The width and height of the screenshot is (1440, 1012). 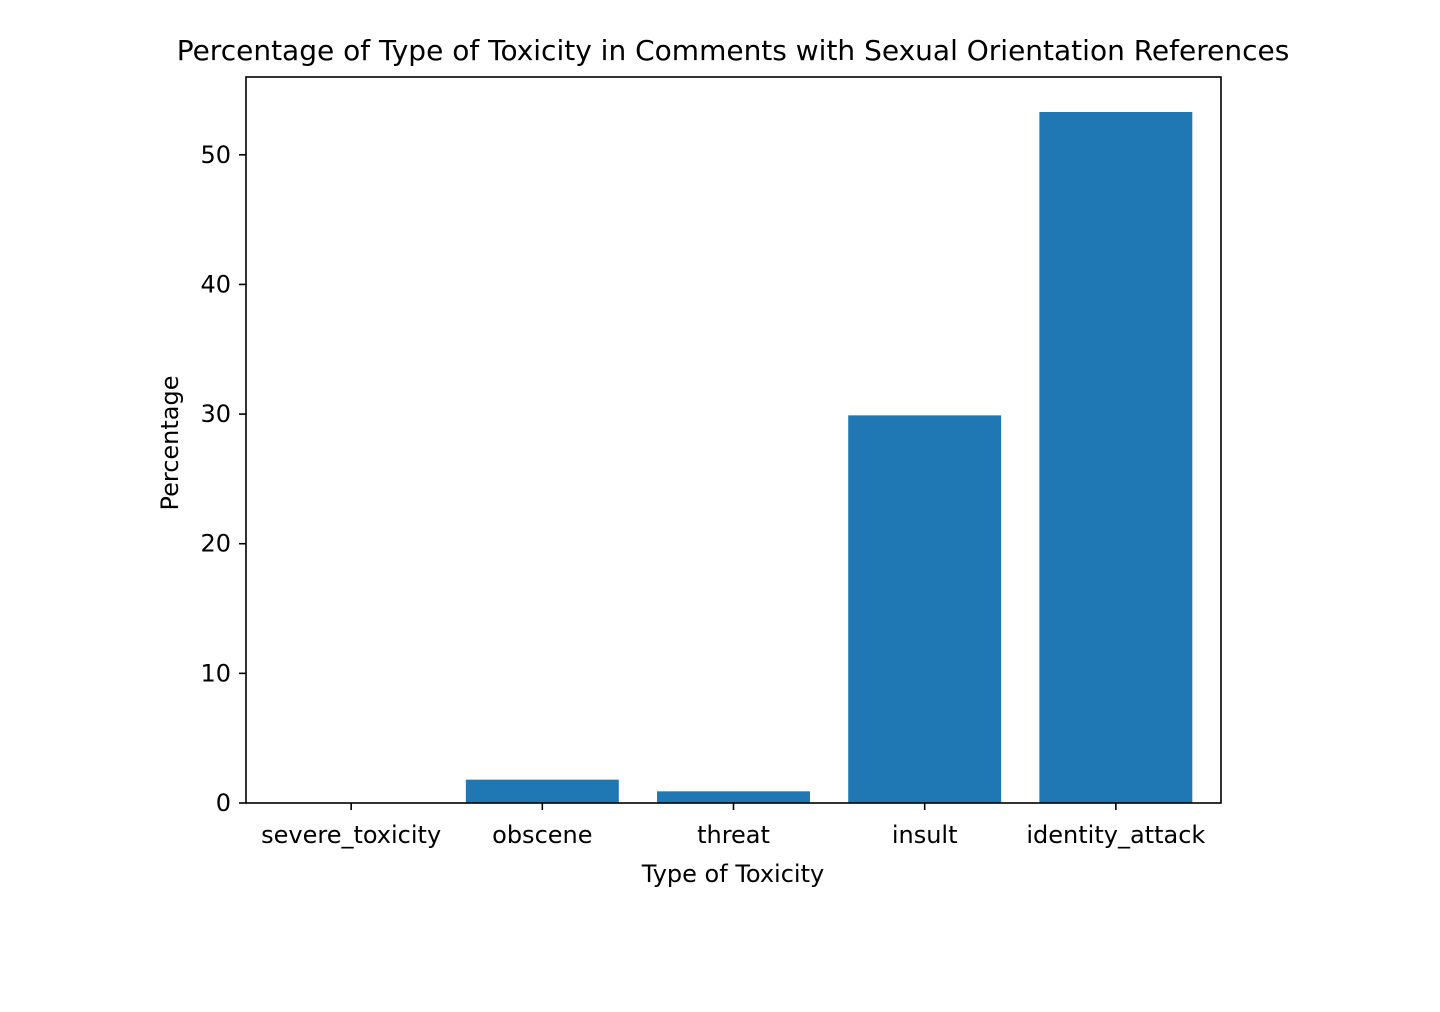 I want to click on y-tick-label: 20, so click(x=215, y=544).